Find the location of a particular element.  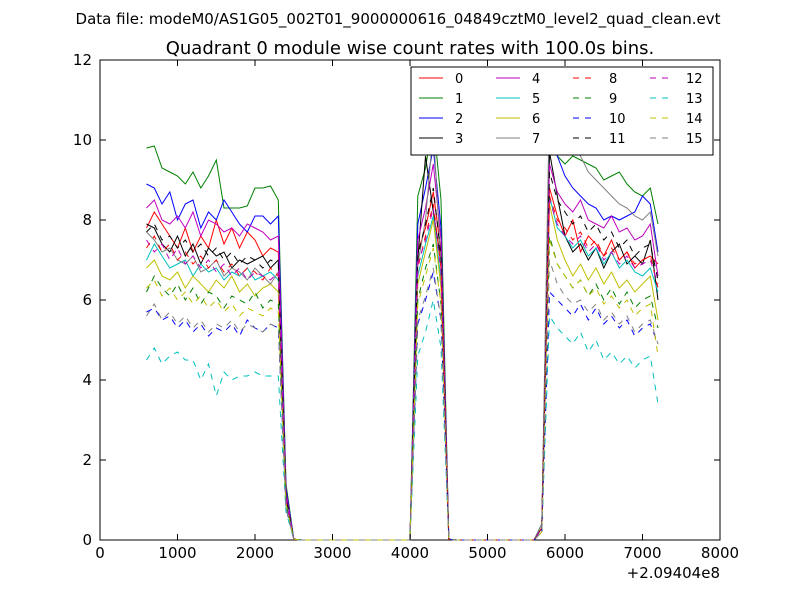

y-tick-label: 4 is located at coordinates (87, 380).